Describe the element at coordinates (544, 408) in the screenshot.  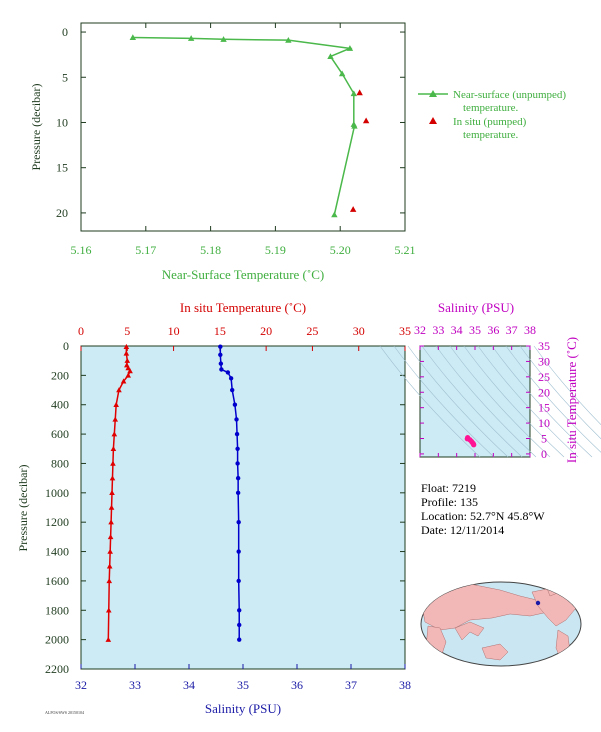
I see `ts-temperature-tick-label: 15` at that location.